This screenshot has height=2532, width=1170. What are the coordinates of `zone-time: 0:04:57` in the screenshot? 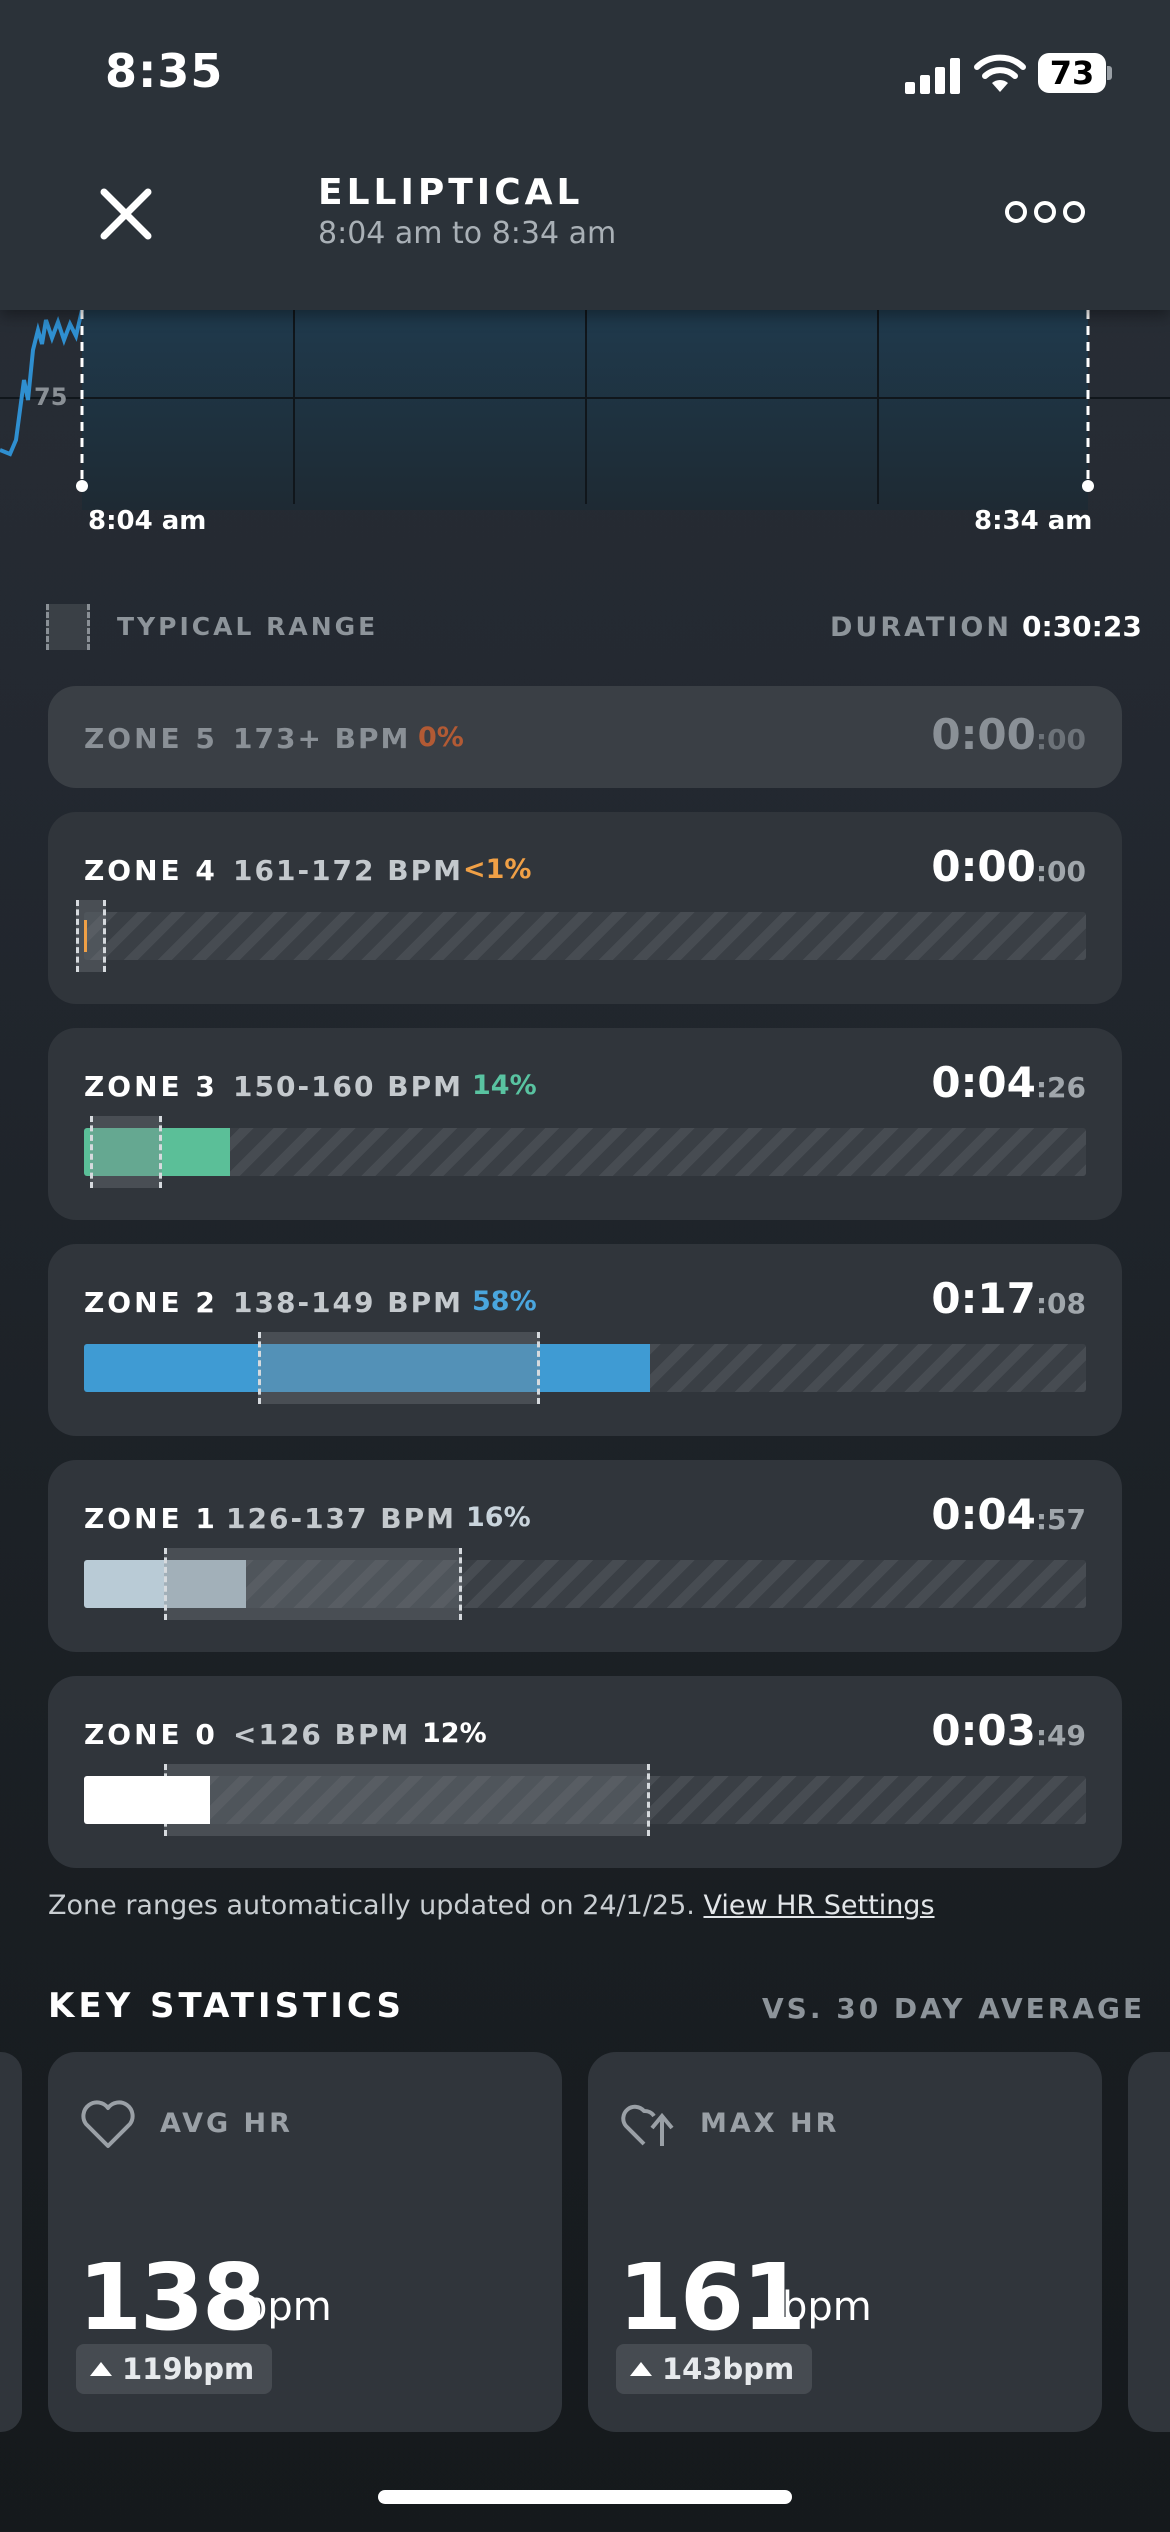 It's located at (1008, 1514).